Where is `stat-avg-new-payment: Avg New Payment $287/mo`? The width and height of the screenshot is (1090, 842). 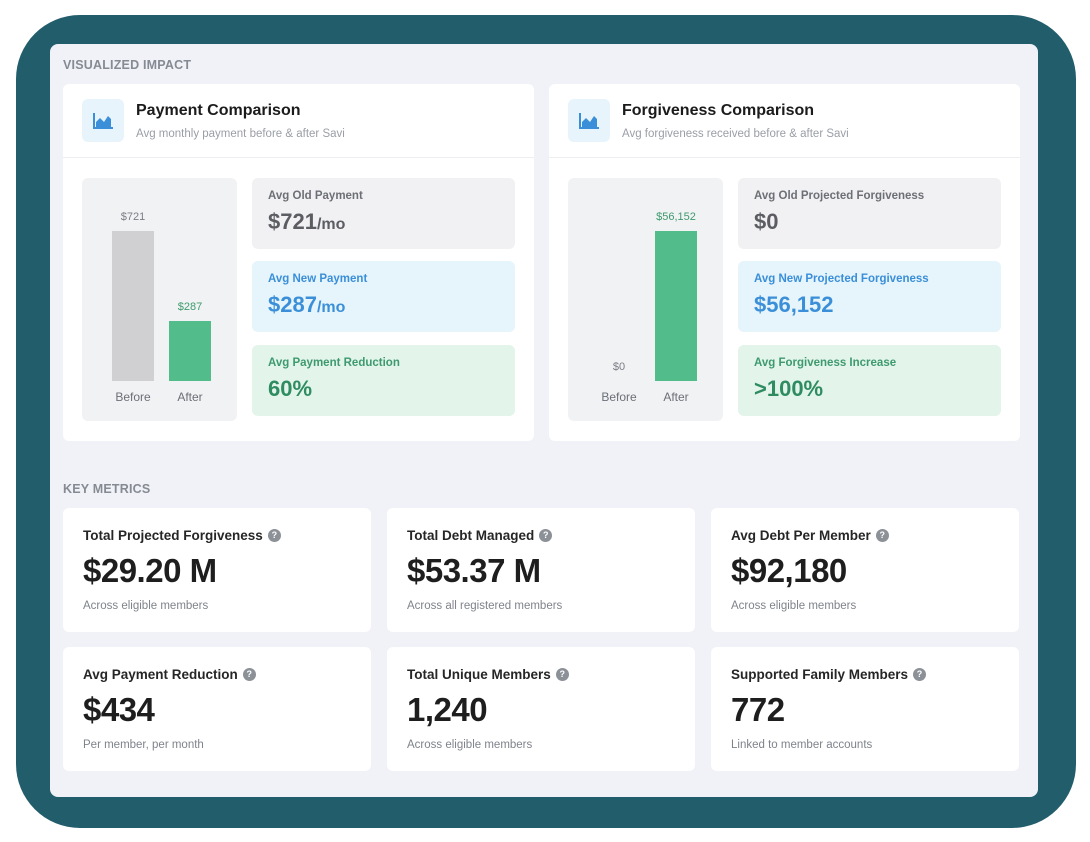
stat-avg-new-payment: Avg New Payment $287/mo is located at coordinates (383, 296).